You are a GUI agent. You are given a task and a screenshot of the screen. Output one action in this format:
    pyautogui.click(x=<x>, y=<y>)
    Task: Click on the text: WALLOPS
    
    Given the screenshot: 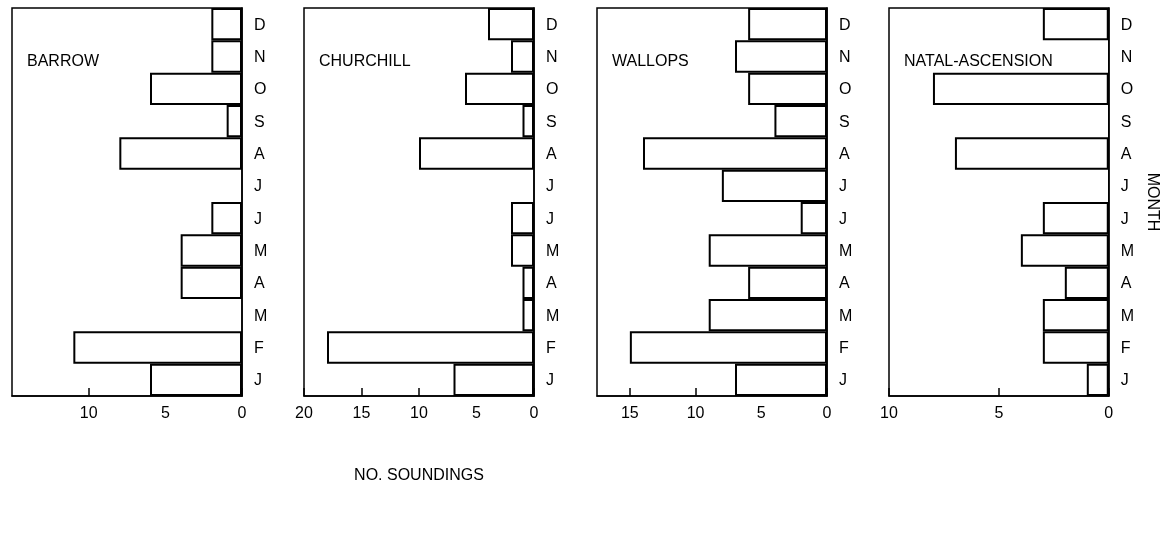 What is the action you would take?
    pyautogui.click(x=650, y=60)
    